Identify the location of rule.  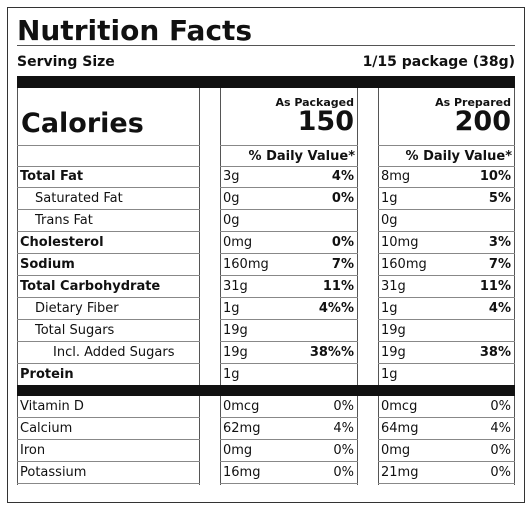
(266, 45).